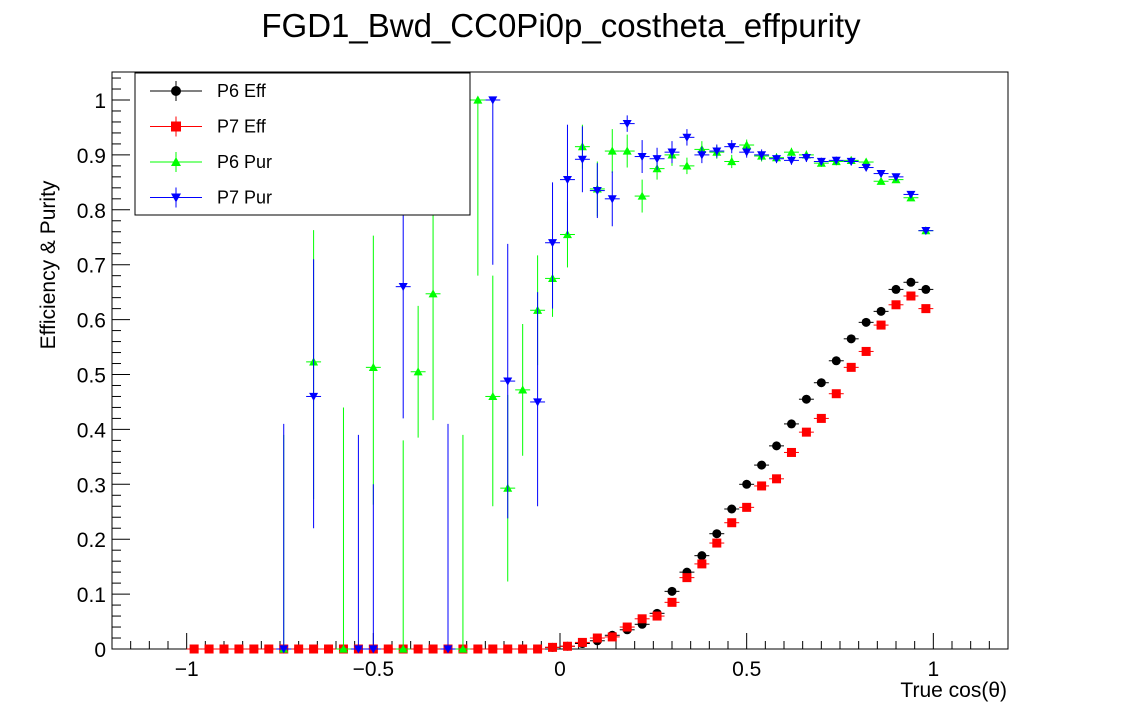  Describe the element at coordinates (91, 211) in the screenshot. I see `y-tick-label: 0.8` at that location.